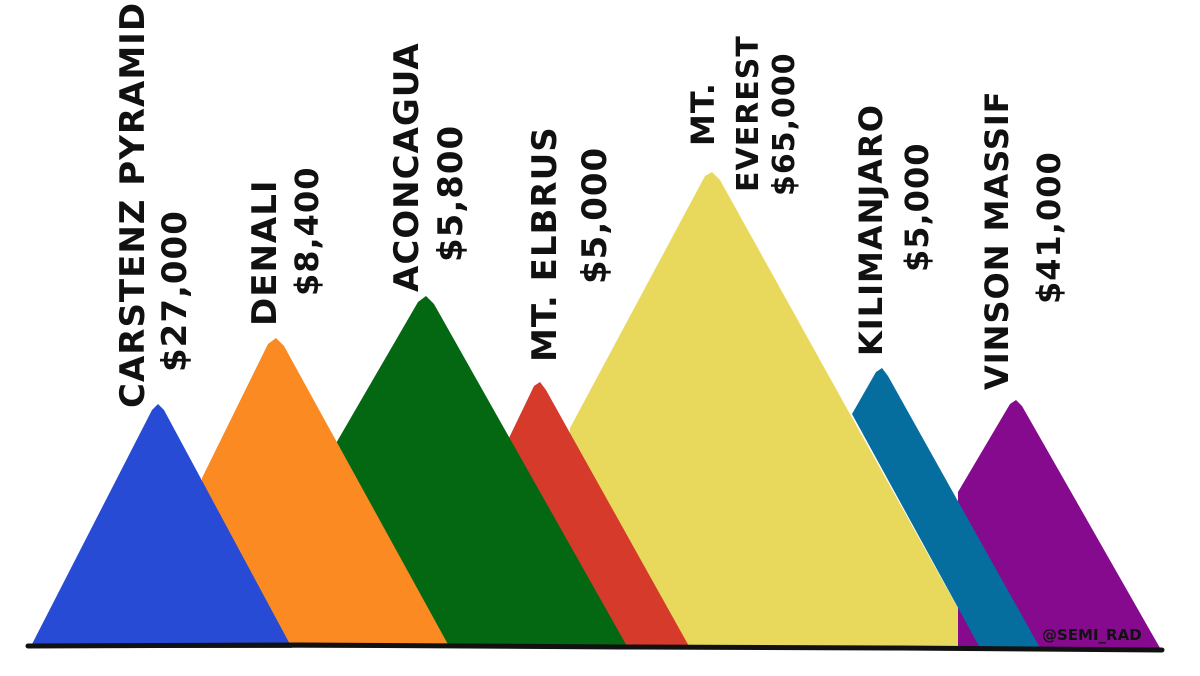 The height and width of the screenshot is (676, 1200). Describe the element at coordinates (703, 114) in the screenshot. I see `label-everest-name-line1: MT.` at that location.